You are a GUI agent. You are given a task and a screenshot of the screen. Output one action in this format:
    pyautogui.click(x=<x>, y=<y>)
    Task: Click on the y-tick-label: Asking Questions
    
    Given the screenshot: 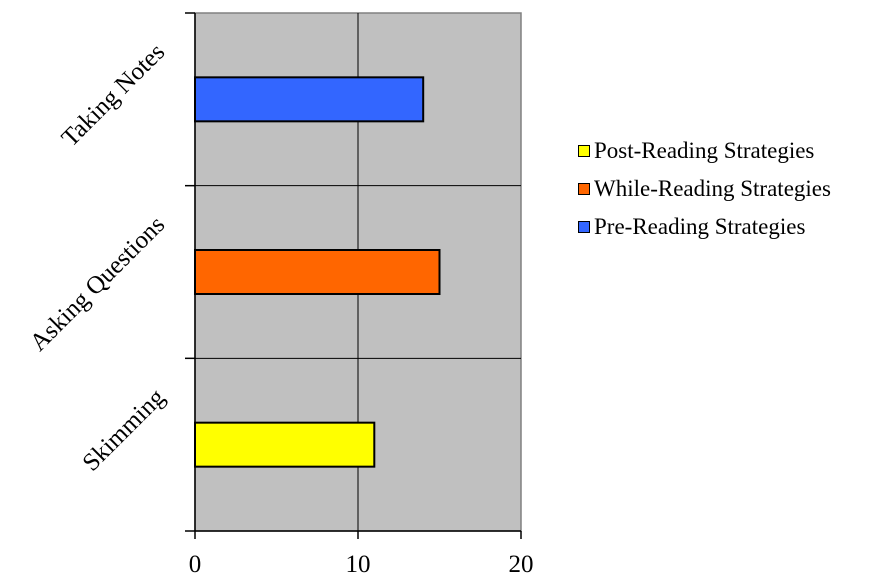 What is the action you would take?
    pyautogui.click(x=97, y=283)
    